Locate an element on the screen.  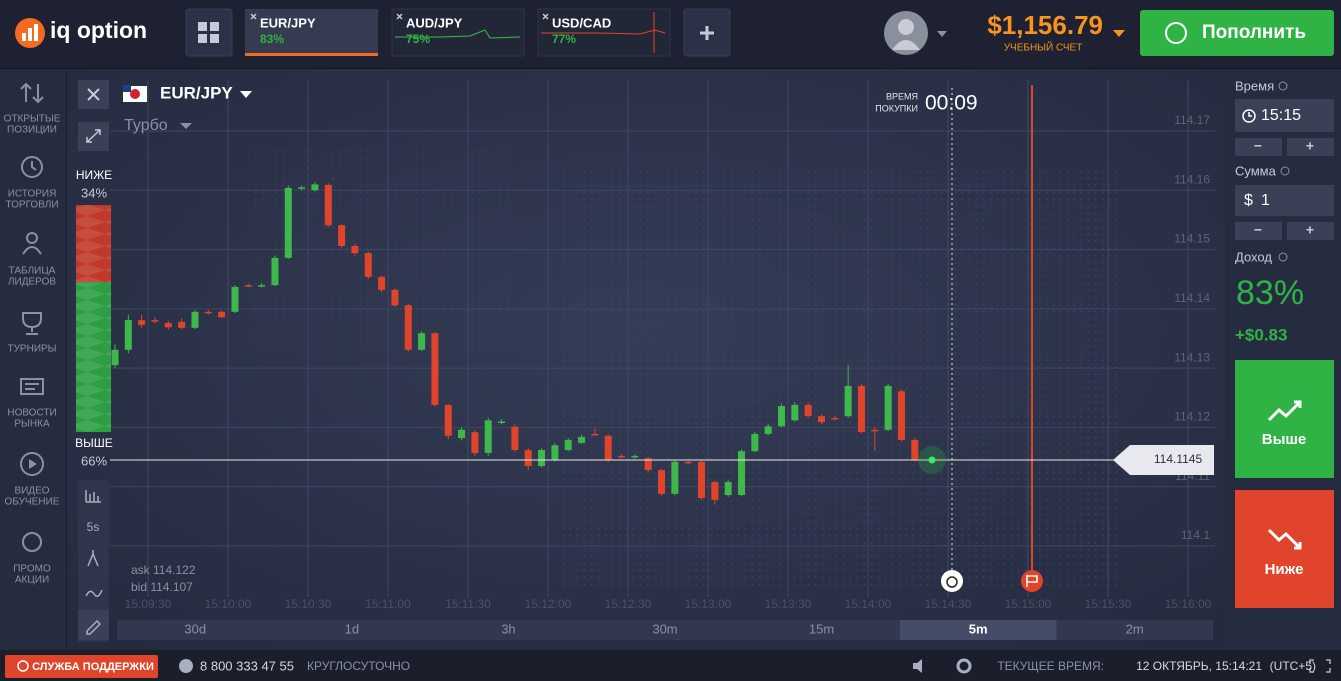
sentiment-below-value: 34% is located at coordinates (94, 192).